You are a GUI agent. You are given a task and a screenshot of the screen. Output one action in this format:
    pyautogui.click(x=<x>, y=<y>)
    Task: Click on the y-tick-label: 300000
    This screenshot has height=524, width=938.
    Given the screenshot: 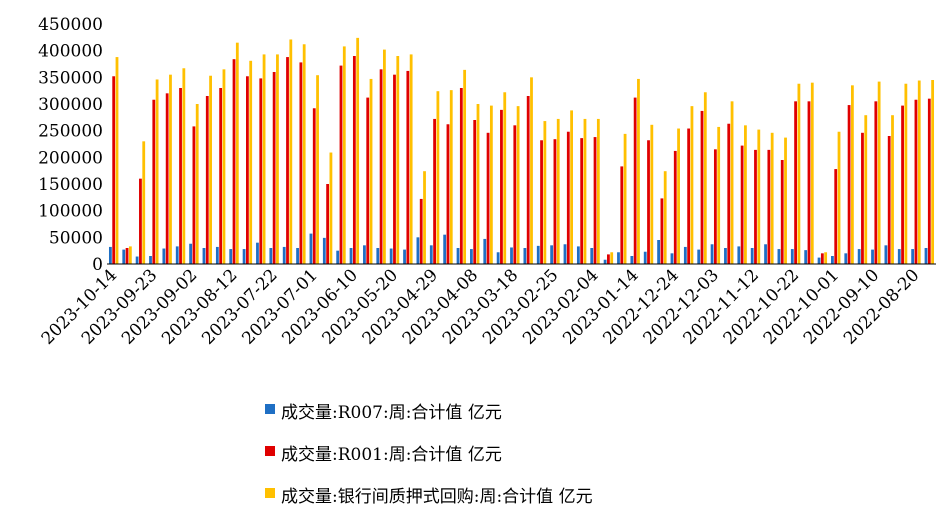 What is the action you would take?
    pyautogui.click(x=70, y=105)
    